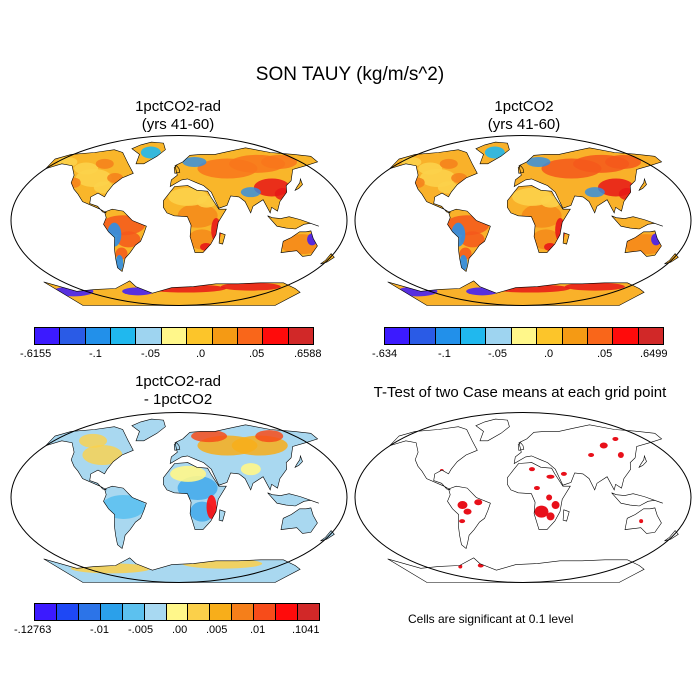 The width and height of the screenshot is (700, 700). I want to click on cb3-label: .005, so click(217, 630).